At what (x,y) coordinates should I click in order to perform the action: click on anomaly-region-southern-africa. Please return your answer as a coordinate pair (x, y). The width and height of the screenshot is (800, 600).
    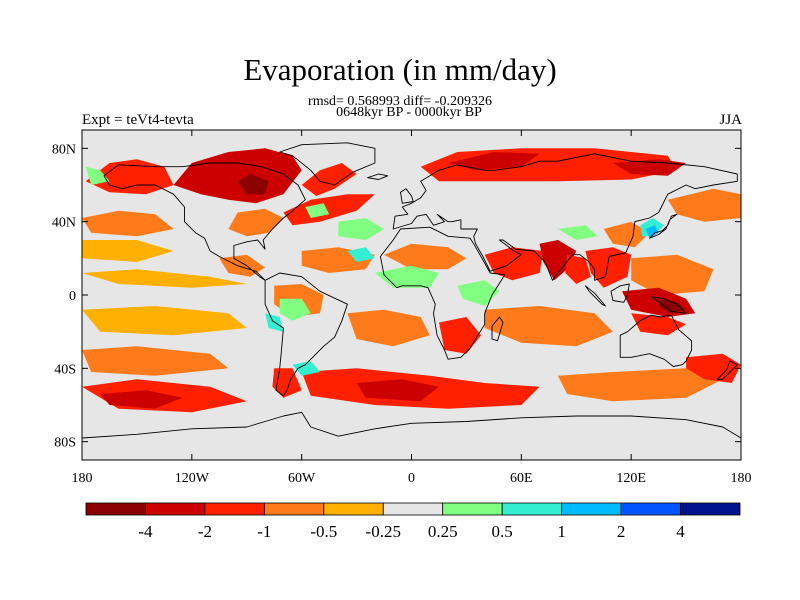
    Looking at the image, I should click on (460, 335).